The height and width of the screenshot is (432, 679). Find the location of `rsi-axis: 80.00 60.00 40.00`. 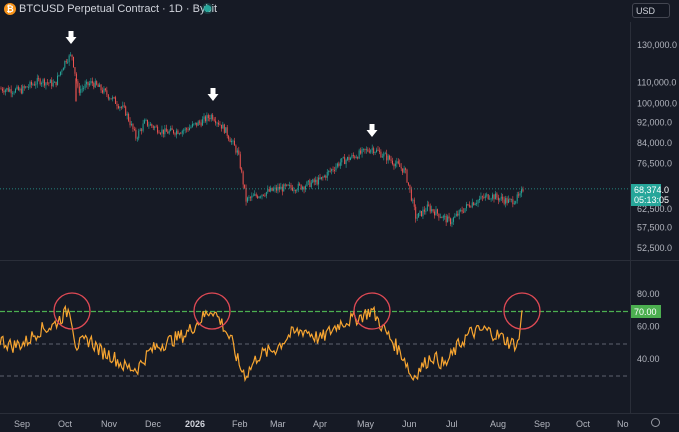

rsi-axis: 80.00 60.00 40.00 is located at coordinates (648, 326).